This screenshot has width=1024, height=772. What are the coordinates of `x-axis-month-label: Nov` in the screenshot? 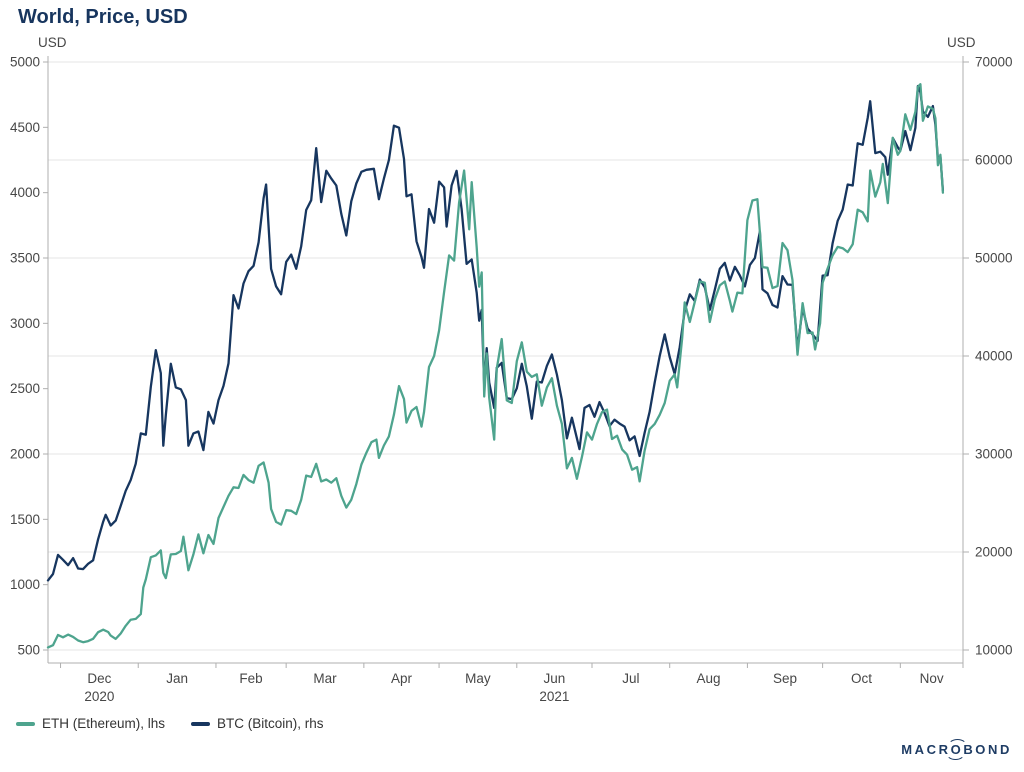 It's located at (932, 678).